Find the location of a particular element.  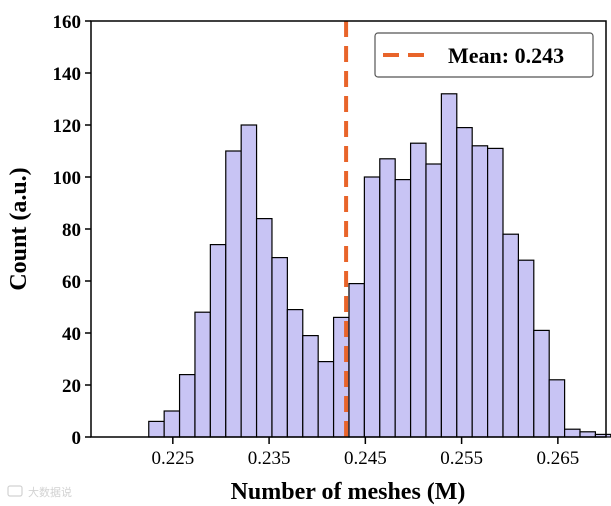

x-axis-title: Number of meshes (M) is located at coordinates (348, 492).